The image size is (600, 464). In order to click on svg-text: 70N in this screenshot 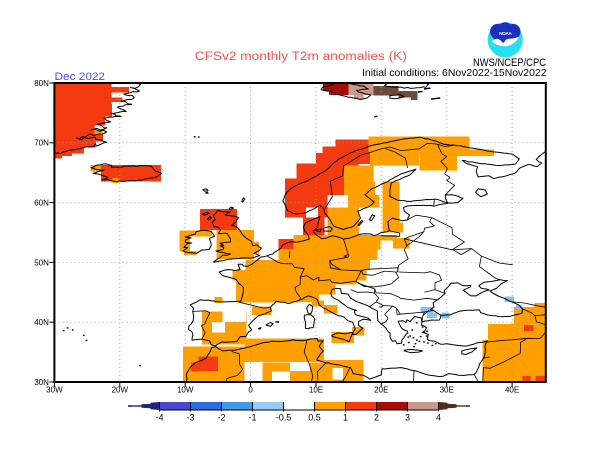, I will do `click(41, 143)`.